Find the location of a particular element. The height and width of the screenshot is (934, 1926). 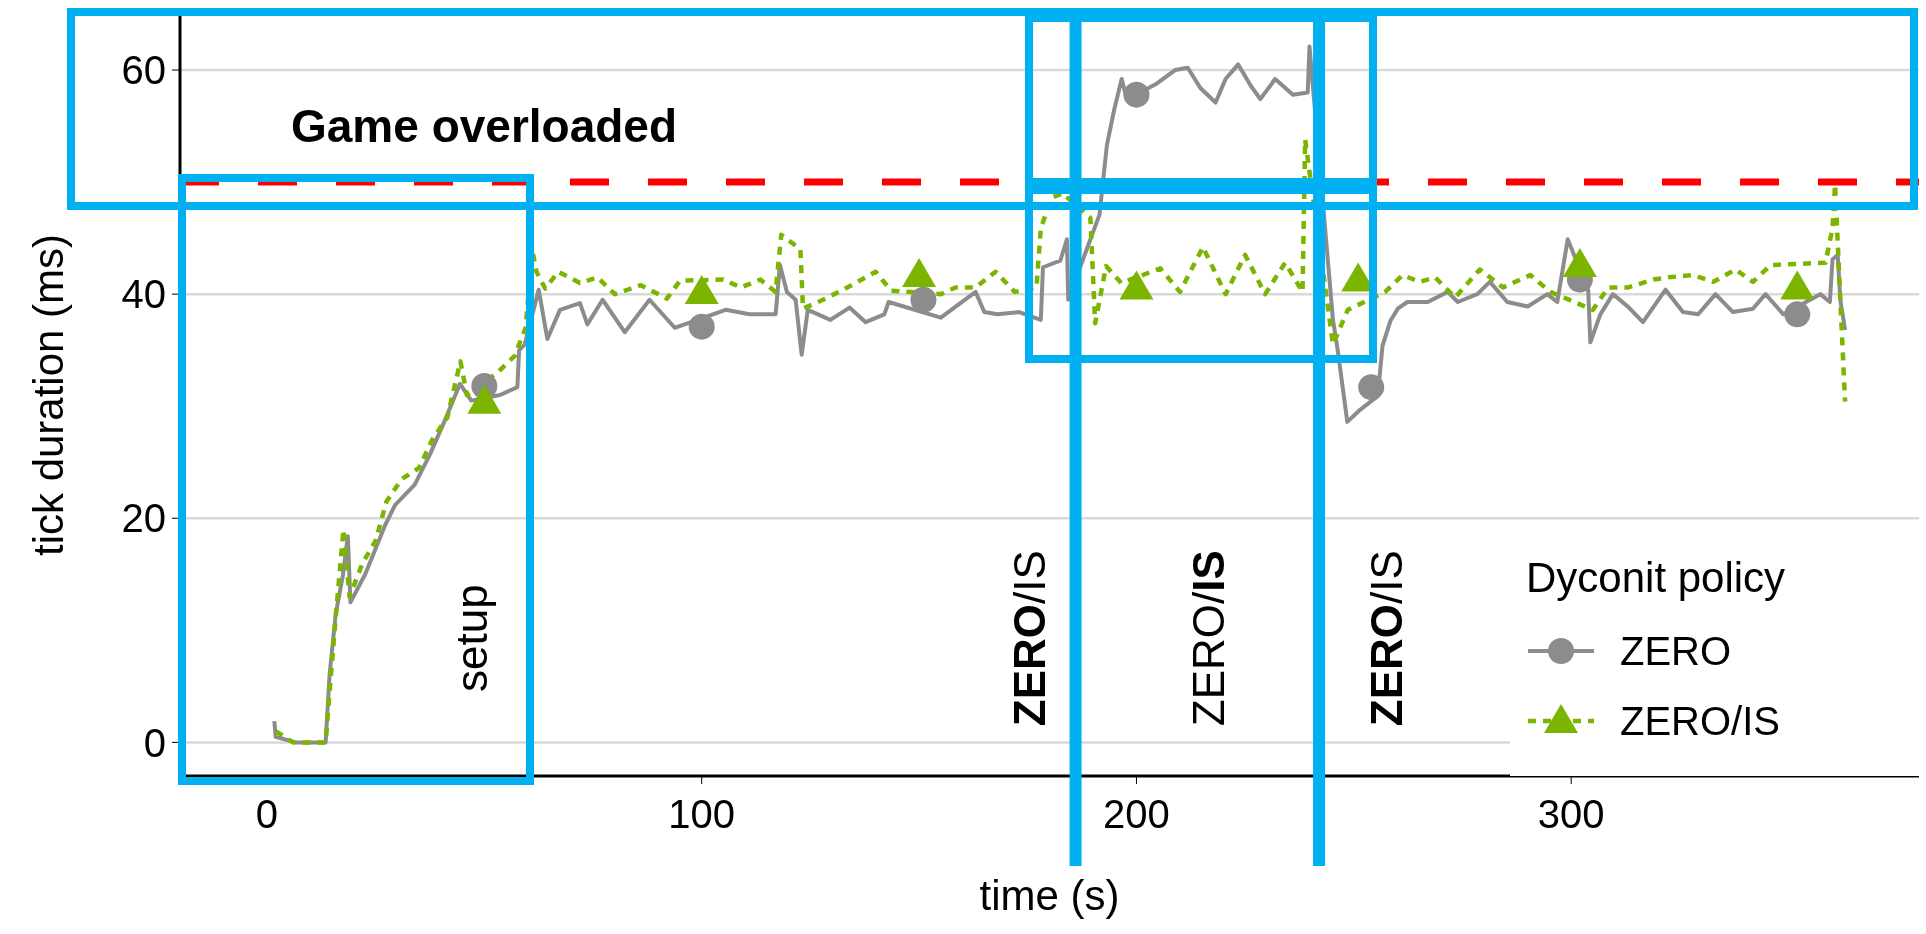

legend-title: Dyconit policy is located at coordinates (1656, 578).